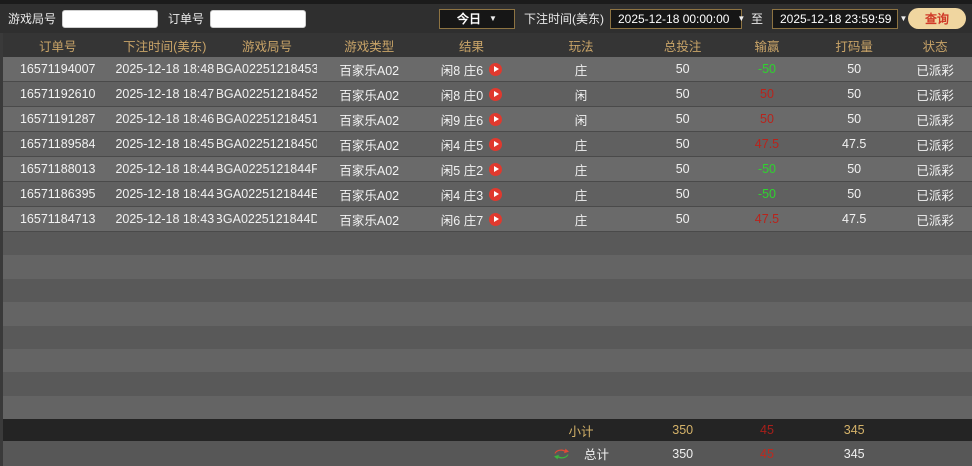  What do you see at coordinates (487, 430) in the screenshot?
I see `subtotal-row: 小计 350 45 345` at bounding box center [487, 430].